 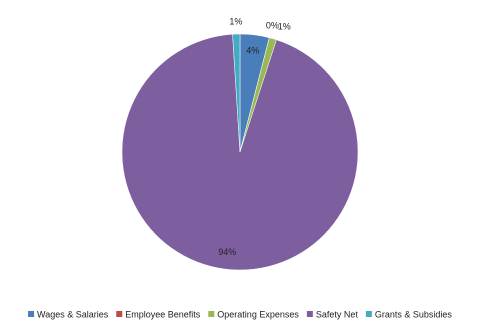 I want to click on data-label: 94%, so click(x=227, y=252).